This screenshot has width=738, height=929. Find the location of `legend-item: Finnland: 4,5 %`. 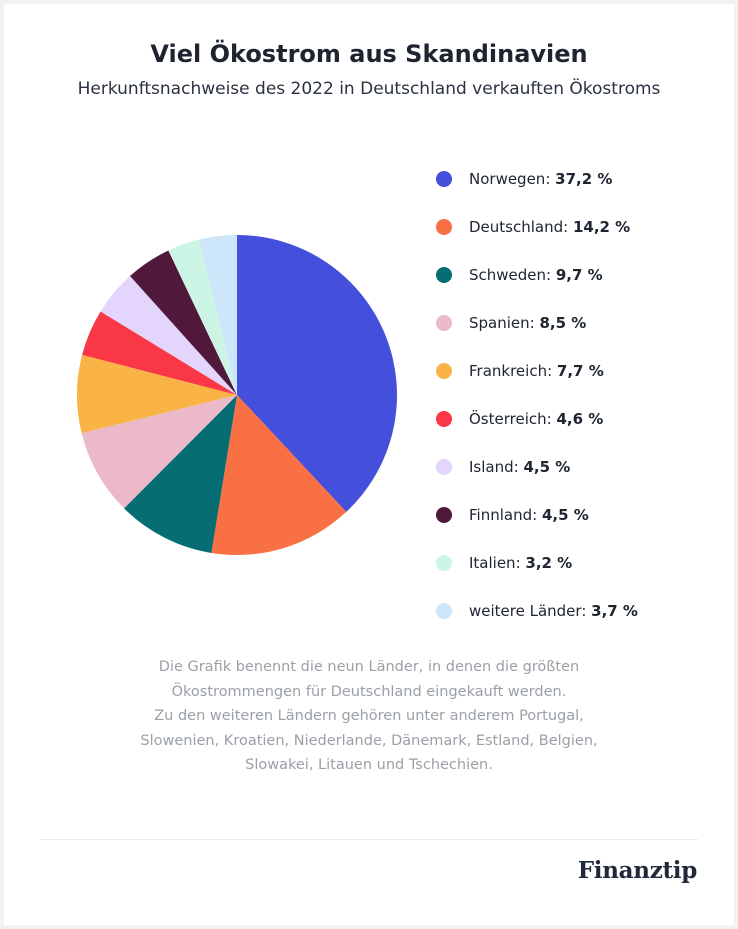

legend-item: Finnland: 4,5 % is located at coordinates (581, 515).